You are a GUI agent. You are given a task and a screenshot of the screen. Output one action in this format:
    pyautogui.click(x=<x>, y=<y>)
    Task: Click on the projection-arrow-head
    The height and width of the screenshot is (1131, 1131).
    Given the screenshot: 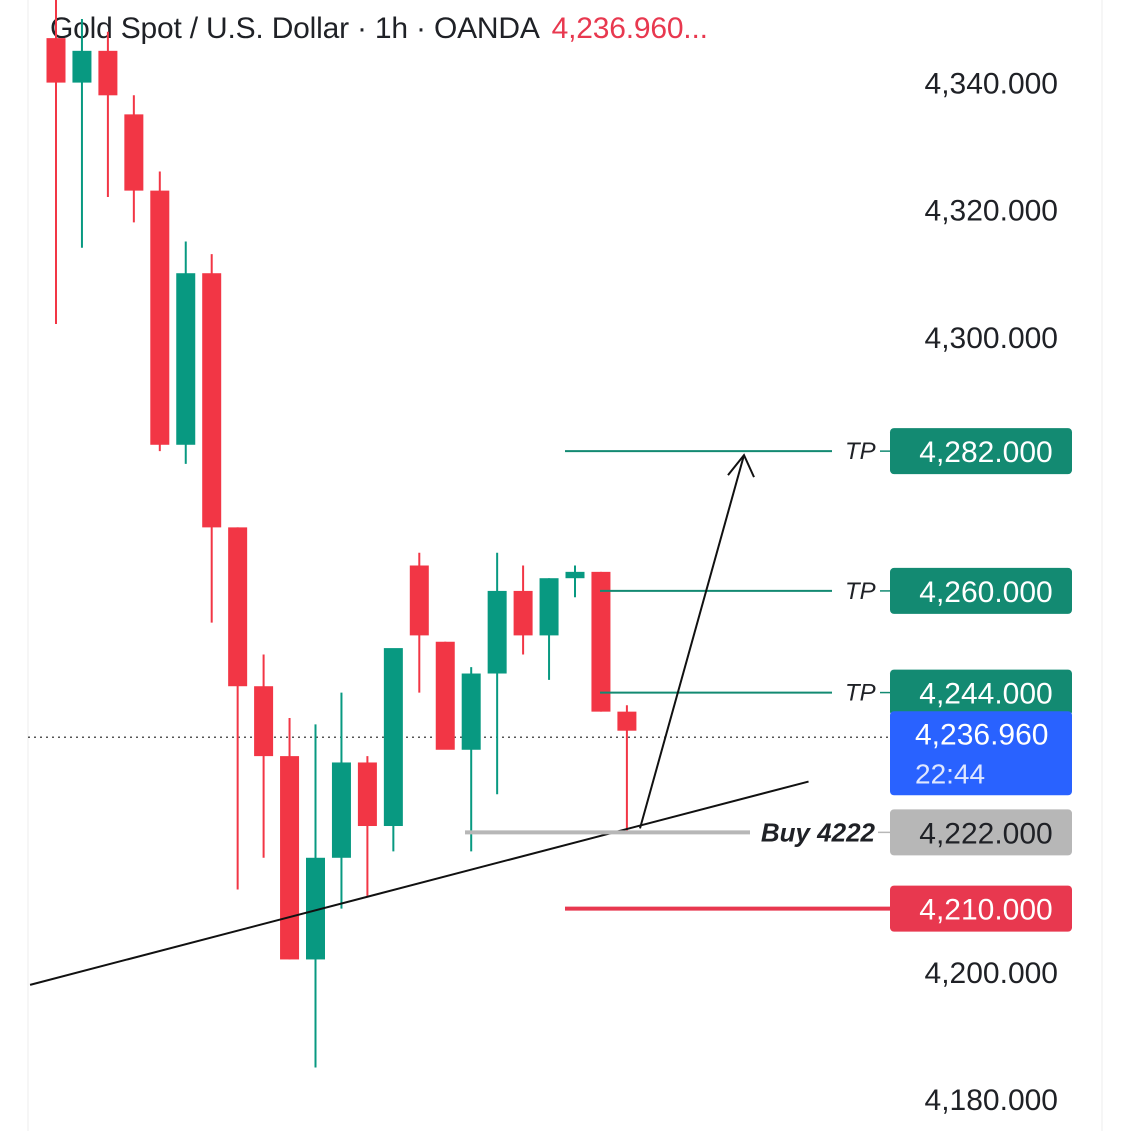 What is the action you would take?
    pyautogui.click(x=741, y=465)
    